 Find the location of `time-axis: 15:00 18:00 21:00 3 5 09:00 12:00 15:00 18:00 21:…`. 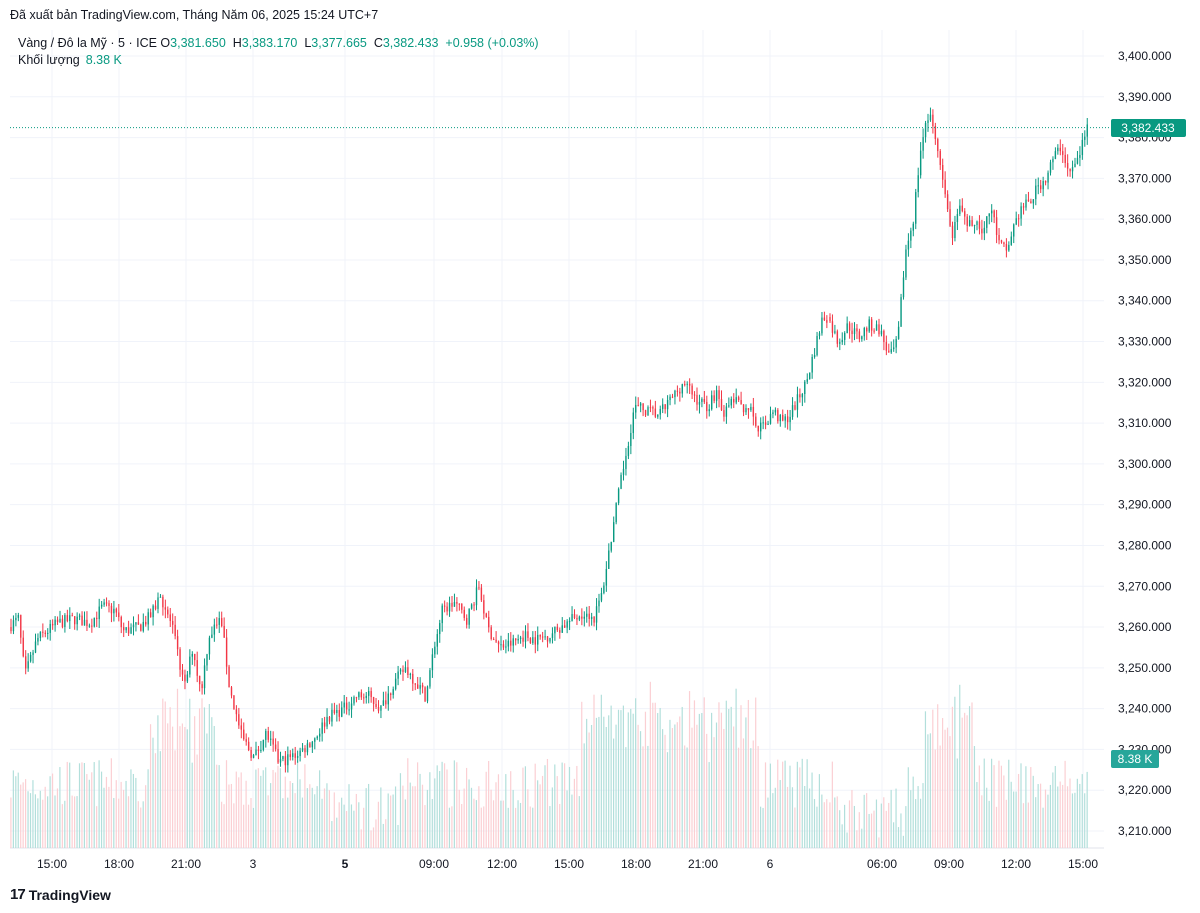

time-axis: 15:00 18:00 21:00 3 5 09:00 12:00 15:00 18:00 21:… is located at coordinates (567, 864).